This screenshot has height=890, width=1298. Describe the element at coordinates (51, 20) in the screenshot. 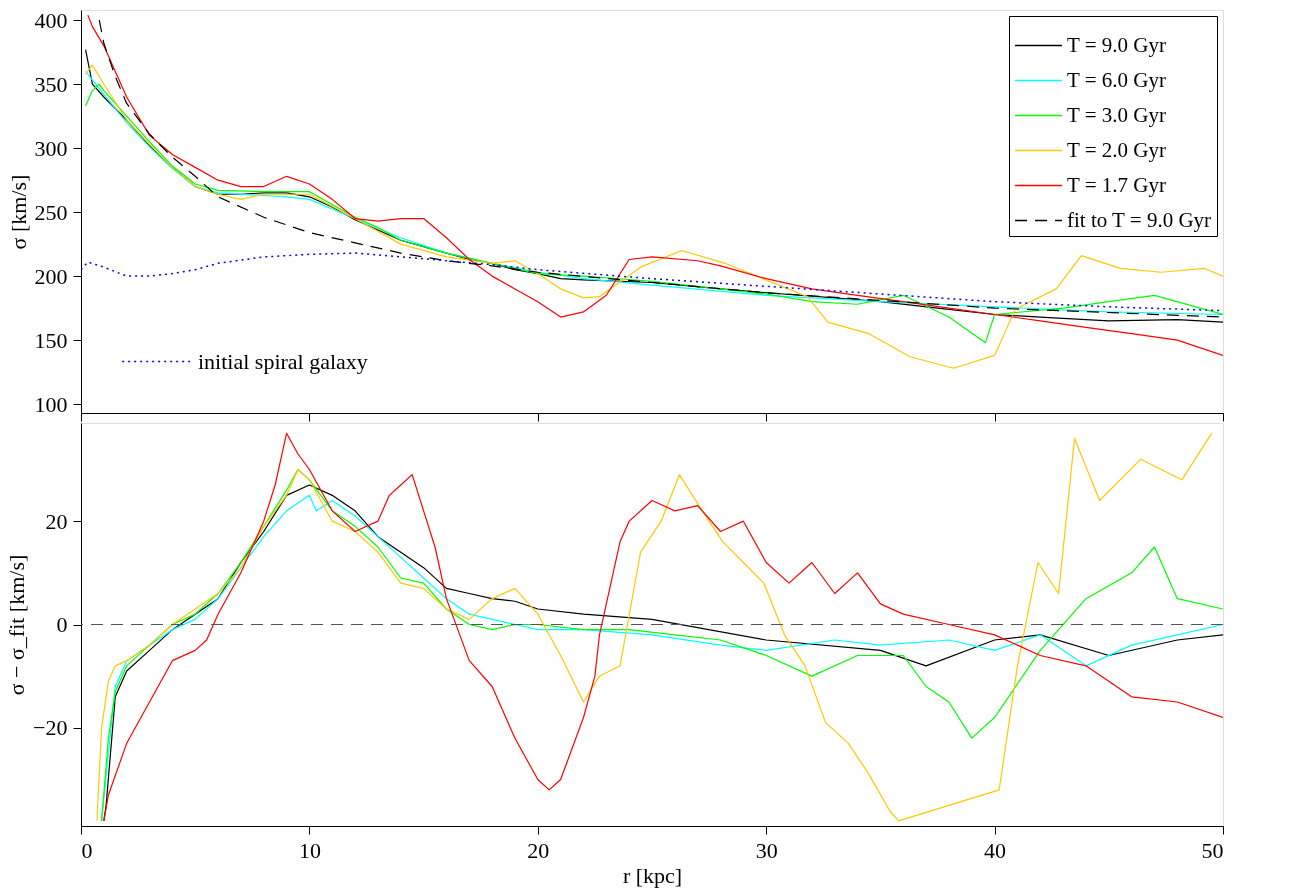

I see `y-tick-label: 400` at that location.